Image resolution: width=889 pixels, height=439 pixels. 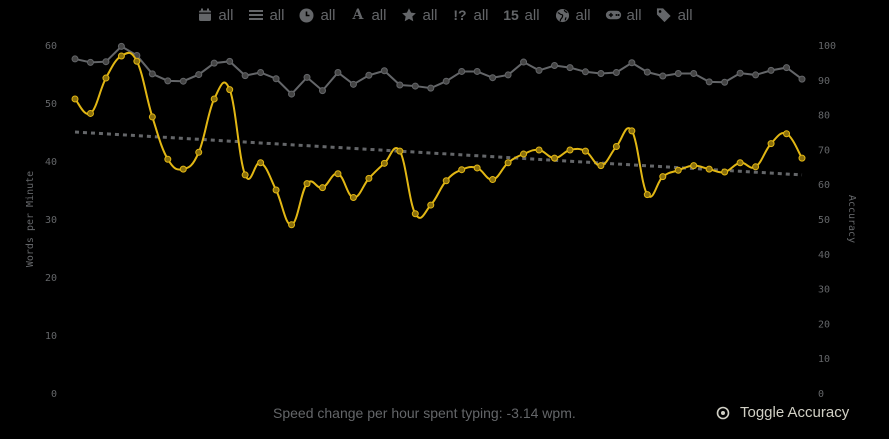 I want to click on left-tick-label: 30, so click(x=51, y=220).